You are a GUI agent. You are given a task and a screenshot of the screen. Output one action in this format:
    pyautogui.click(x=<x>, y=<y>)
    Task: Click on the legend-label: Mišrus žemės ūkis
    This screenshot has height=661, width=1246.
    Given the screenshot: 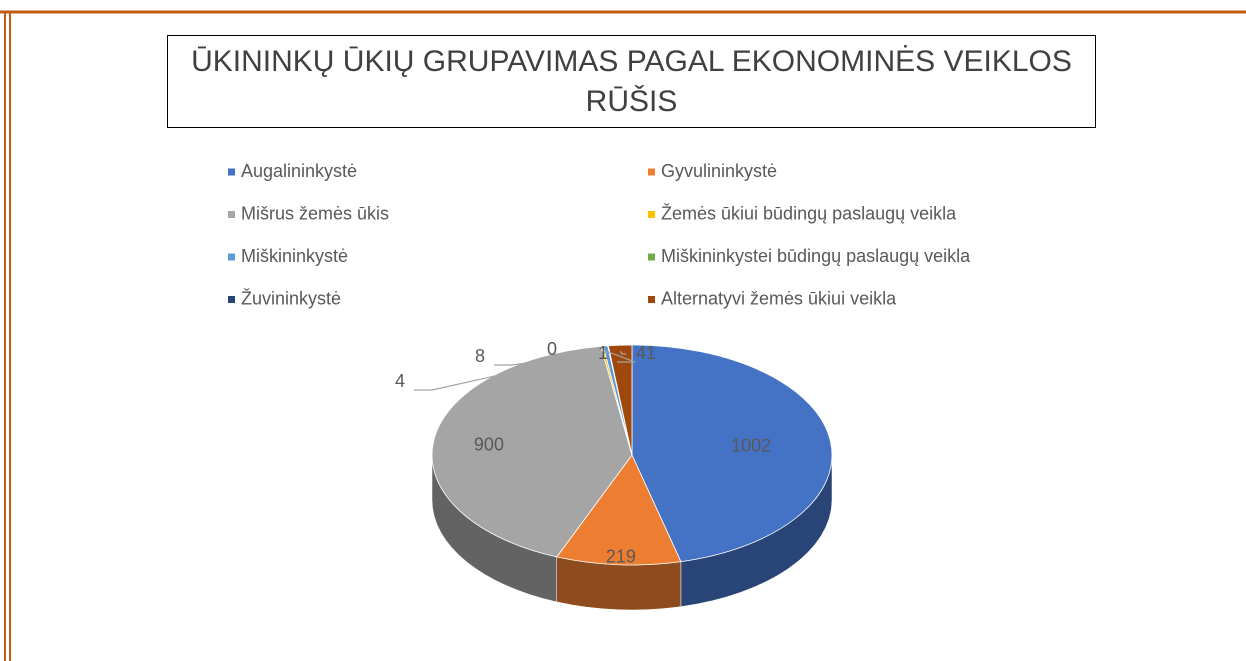 What is the action you would take?
    pyautogui.click(x=315, y=213)
    